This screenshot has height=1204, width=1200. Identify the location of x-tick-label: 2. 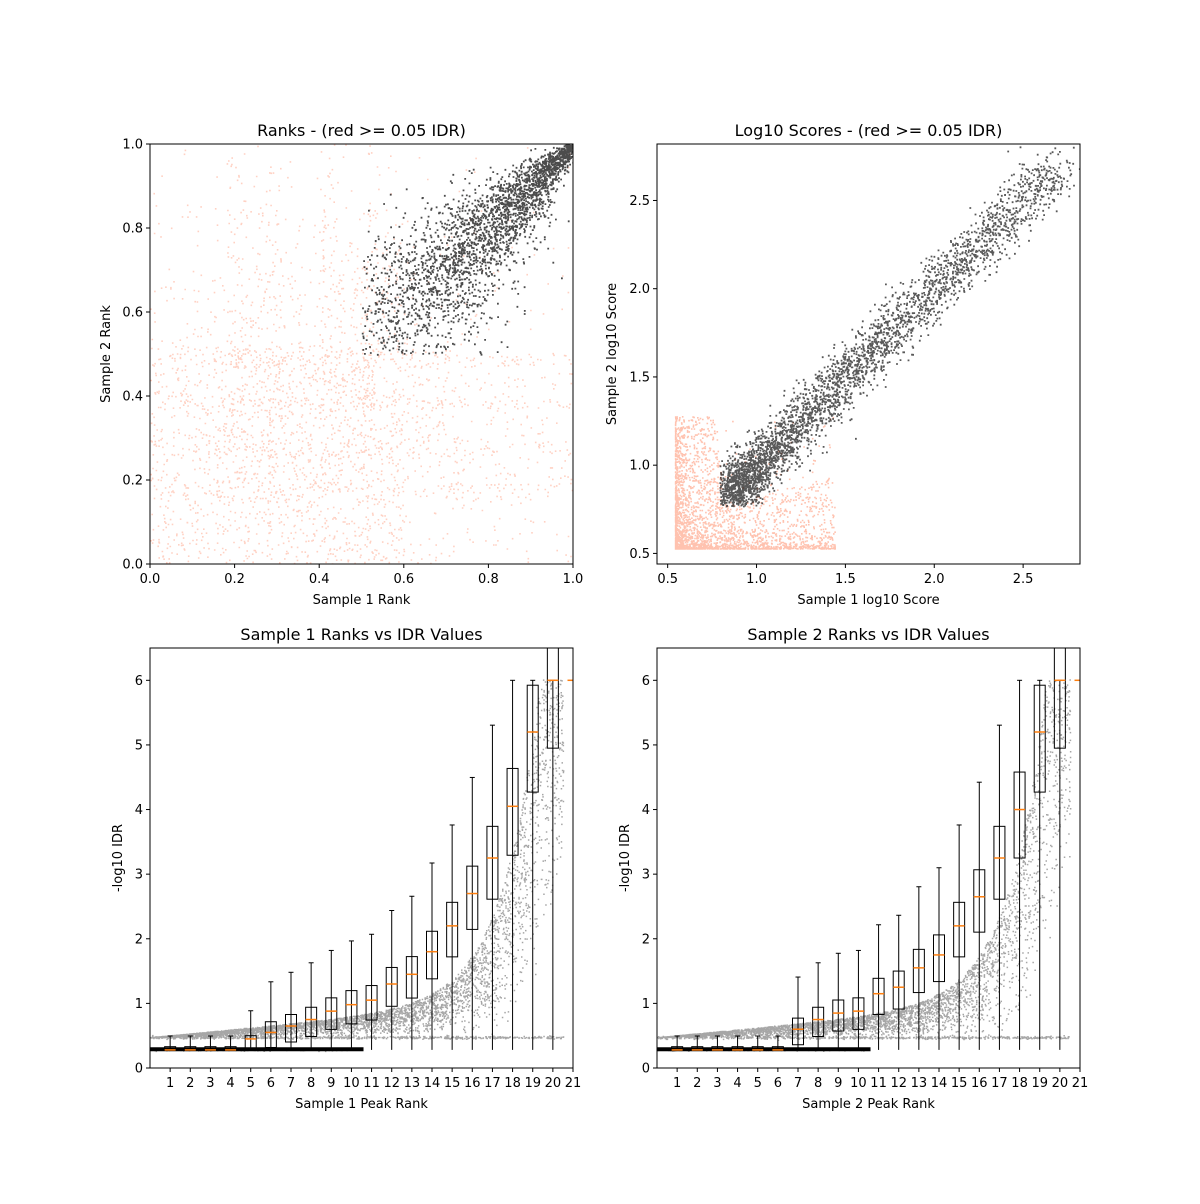
(190, 1083).